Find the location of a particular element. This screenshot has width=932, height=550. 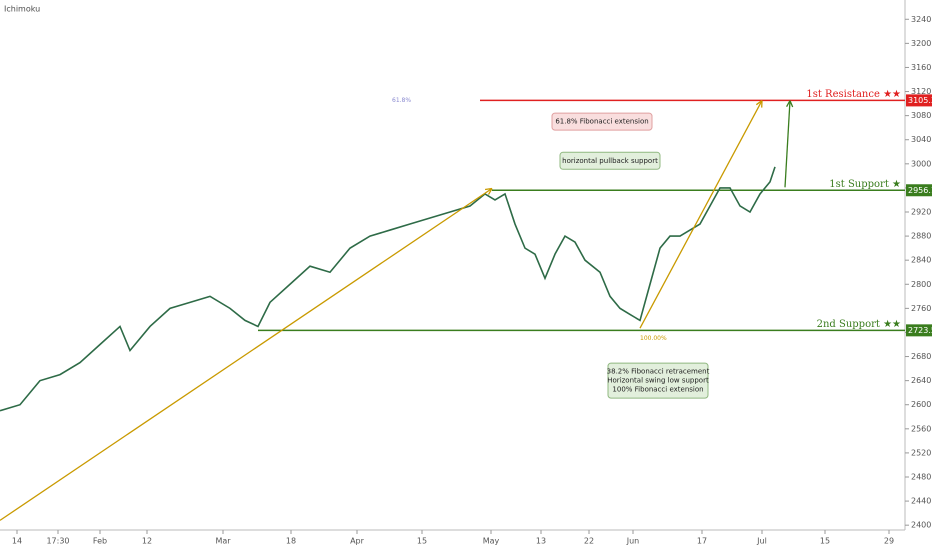

callout: 61.8% Fibonacci extension is located at coordinates (602, 121).